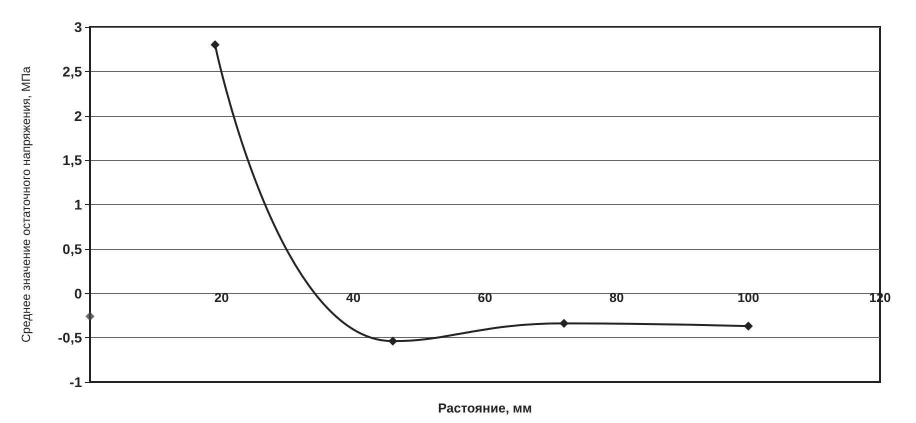  I want to click on x-tick-label: 80, so click(616, 297).